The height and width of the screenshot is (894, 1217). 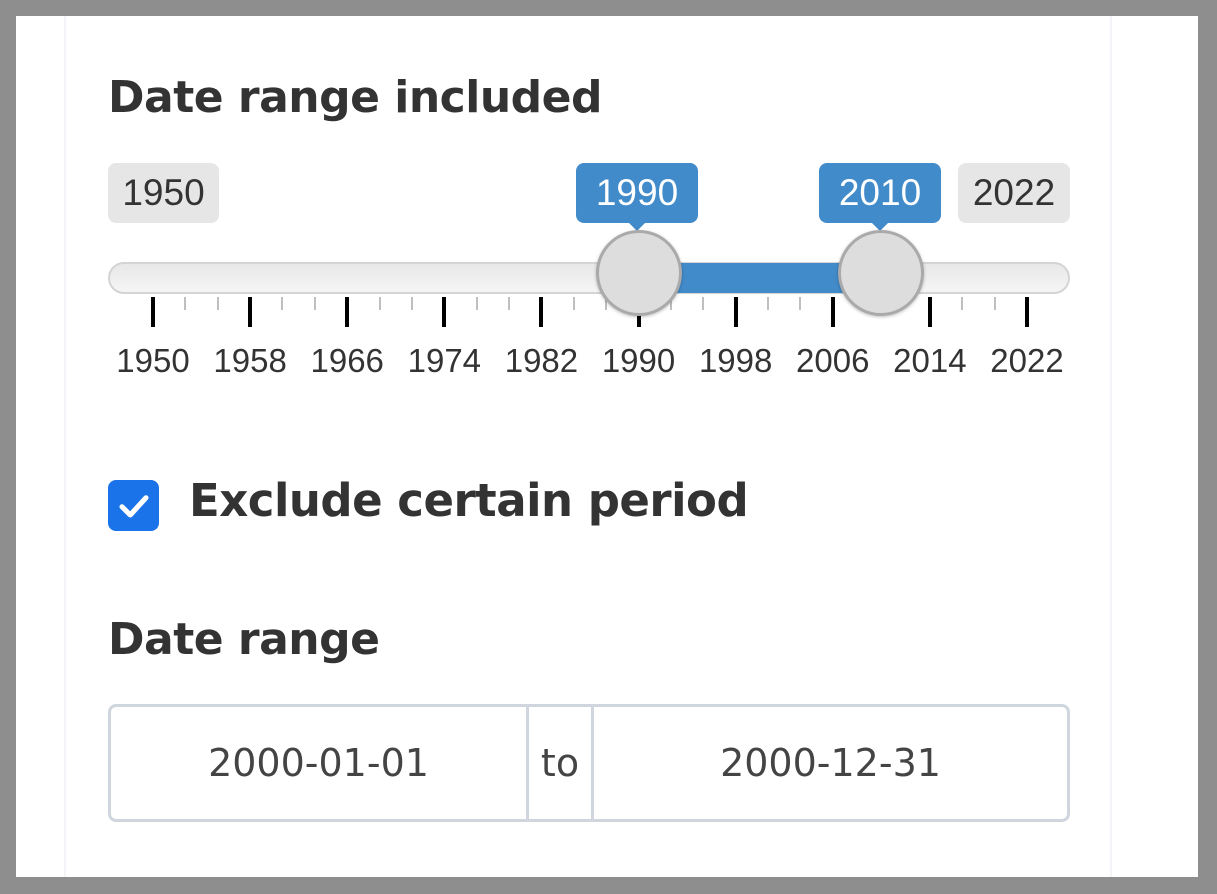 I want to click on slider-track, so click(x=589, y=278).